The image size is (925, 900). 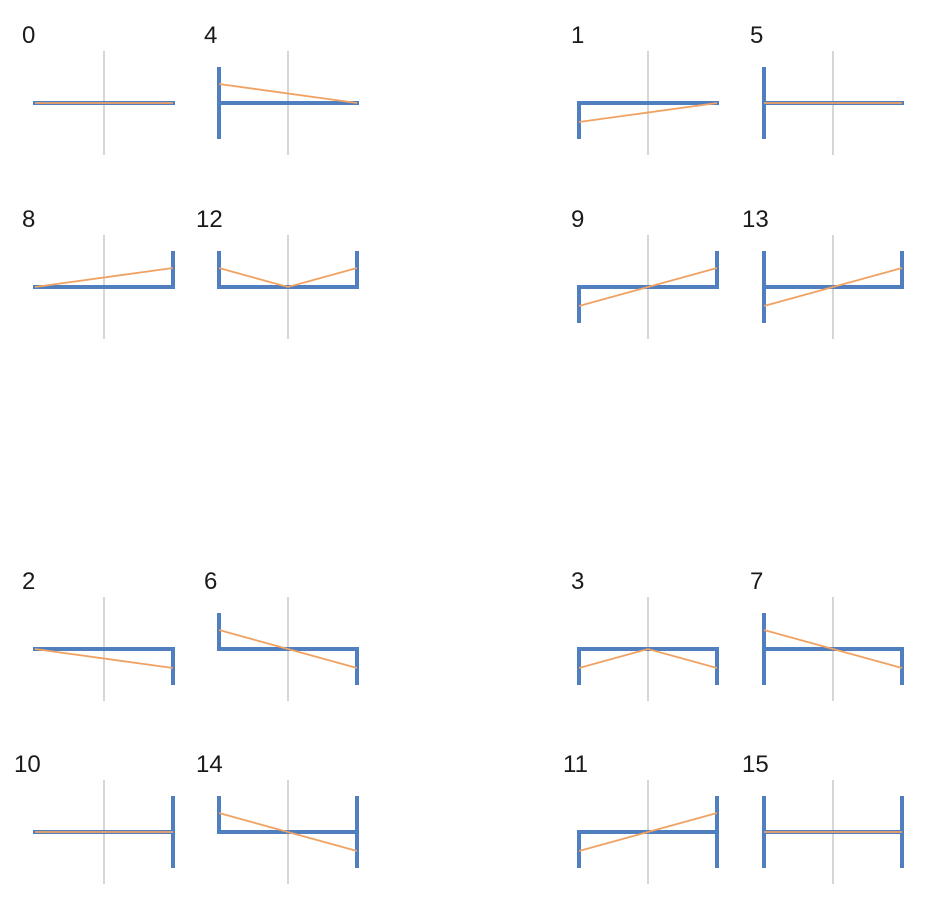 I want to click on panel-7: 7, so click(x=827, y=634).